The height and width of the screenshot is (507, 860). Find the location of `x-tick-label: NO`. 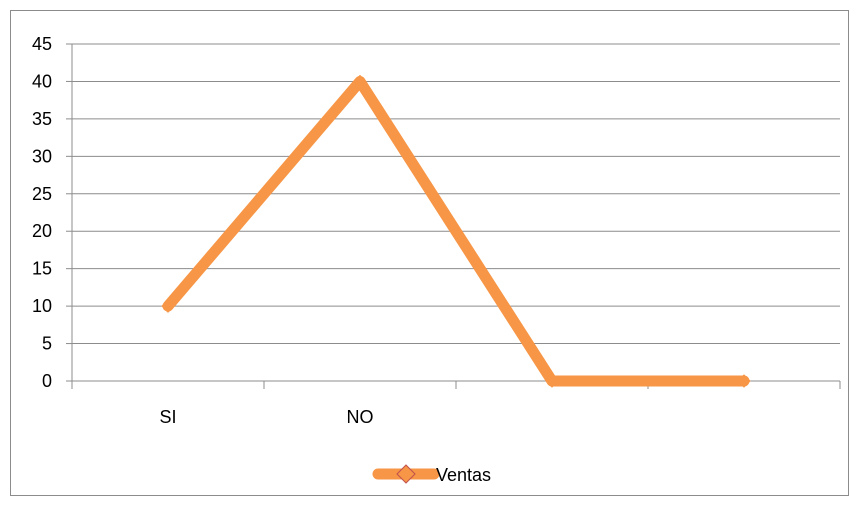

x-tick-label: NO is located at coordinates (360, 417).